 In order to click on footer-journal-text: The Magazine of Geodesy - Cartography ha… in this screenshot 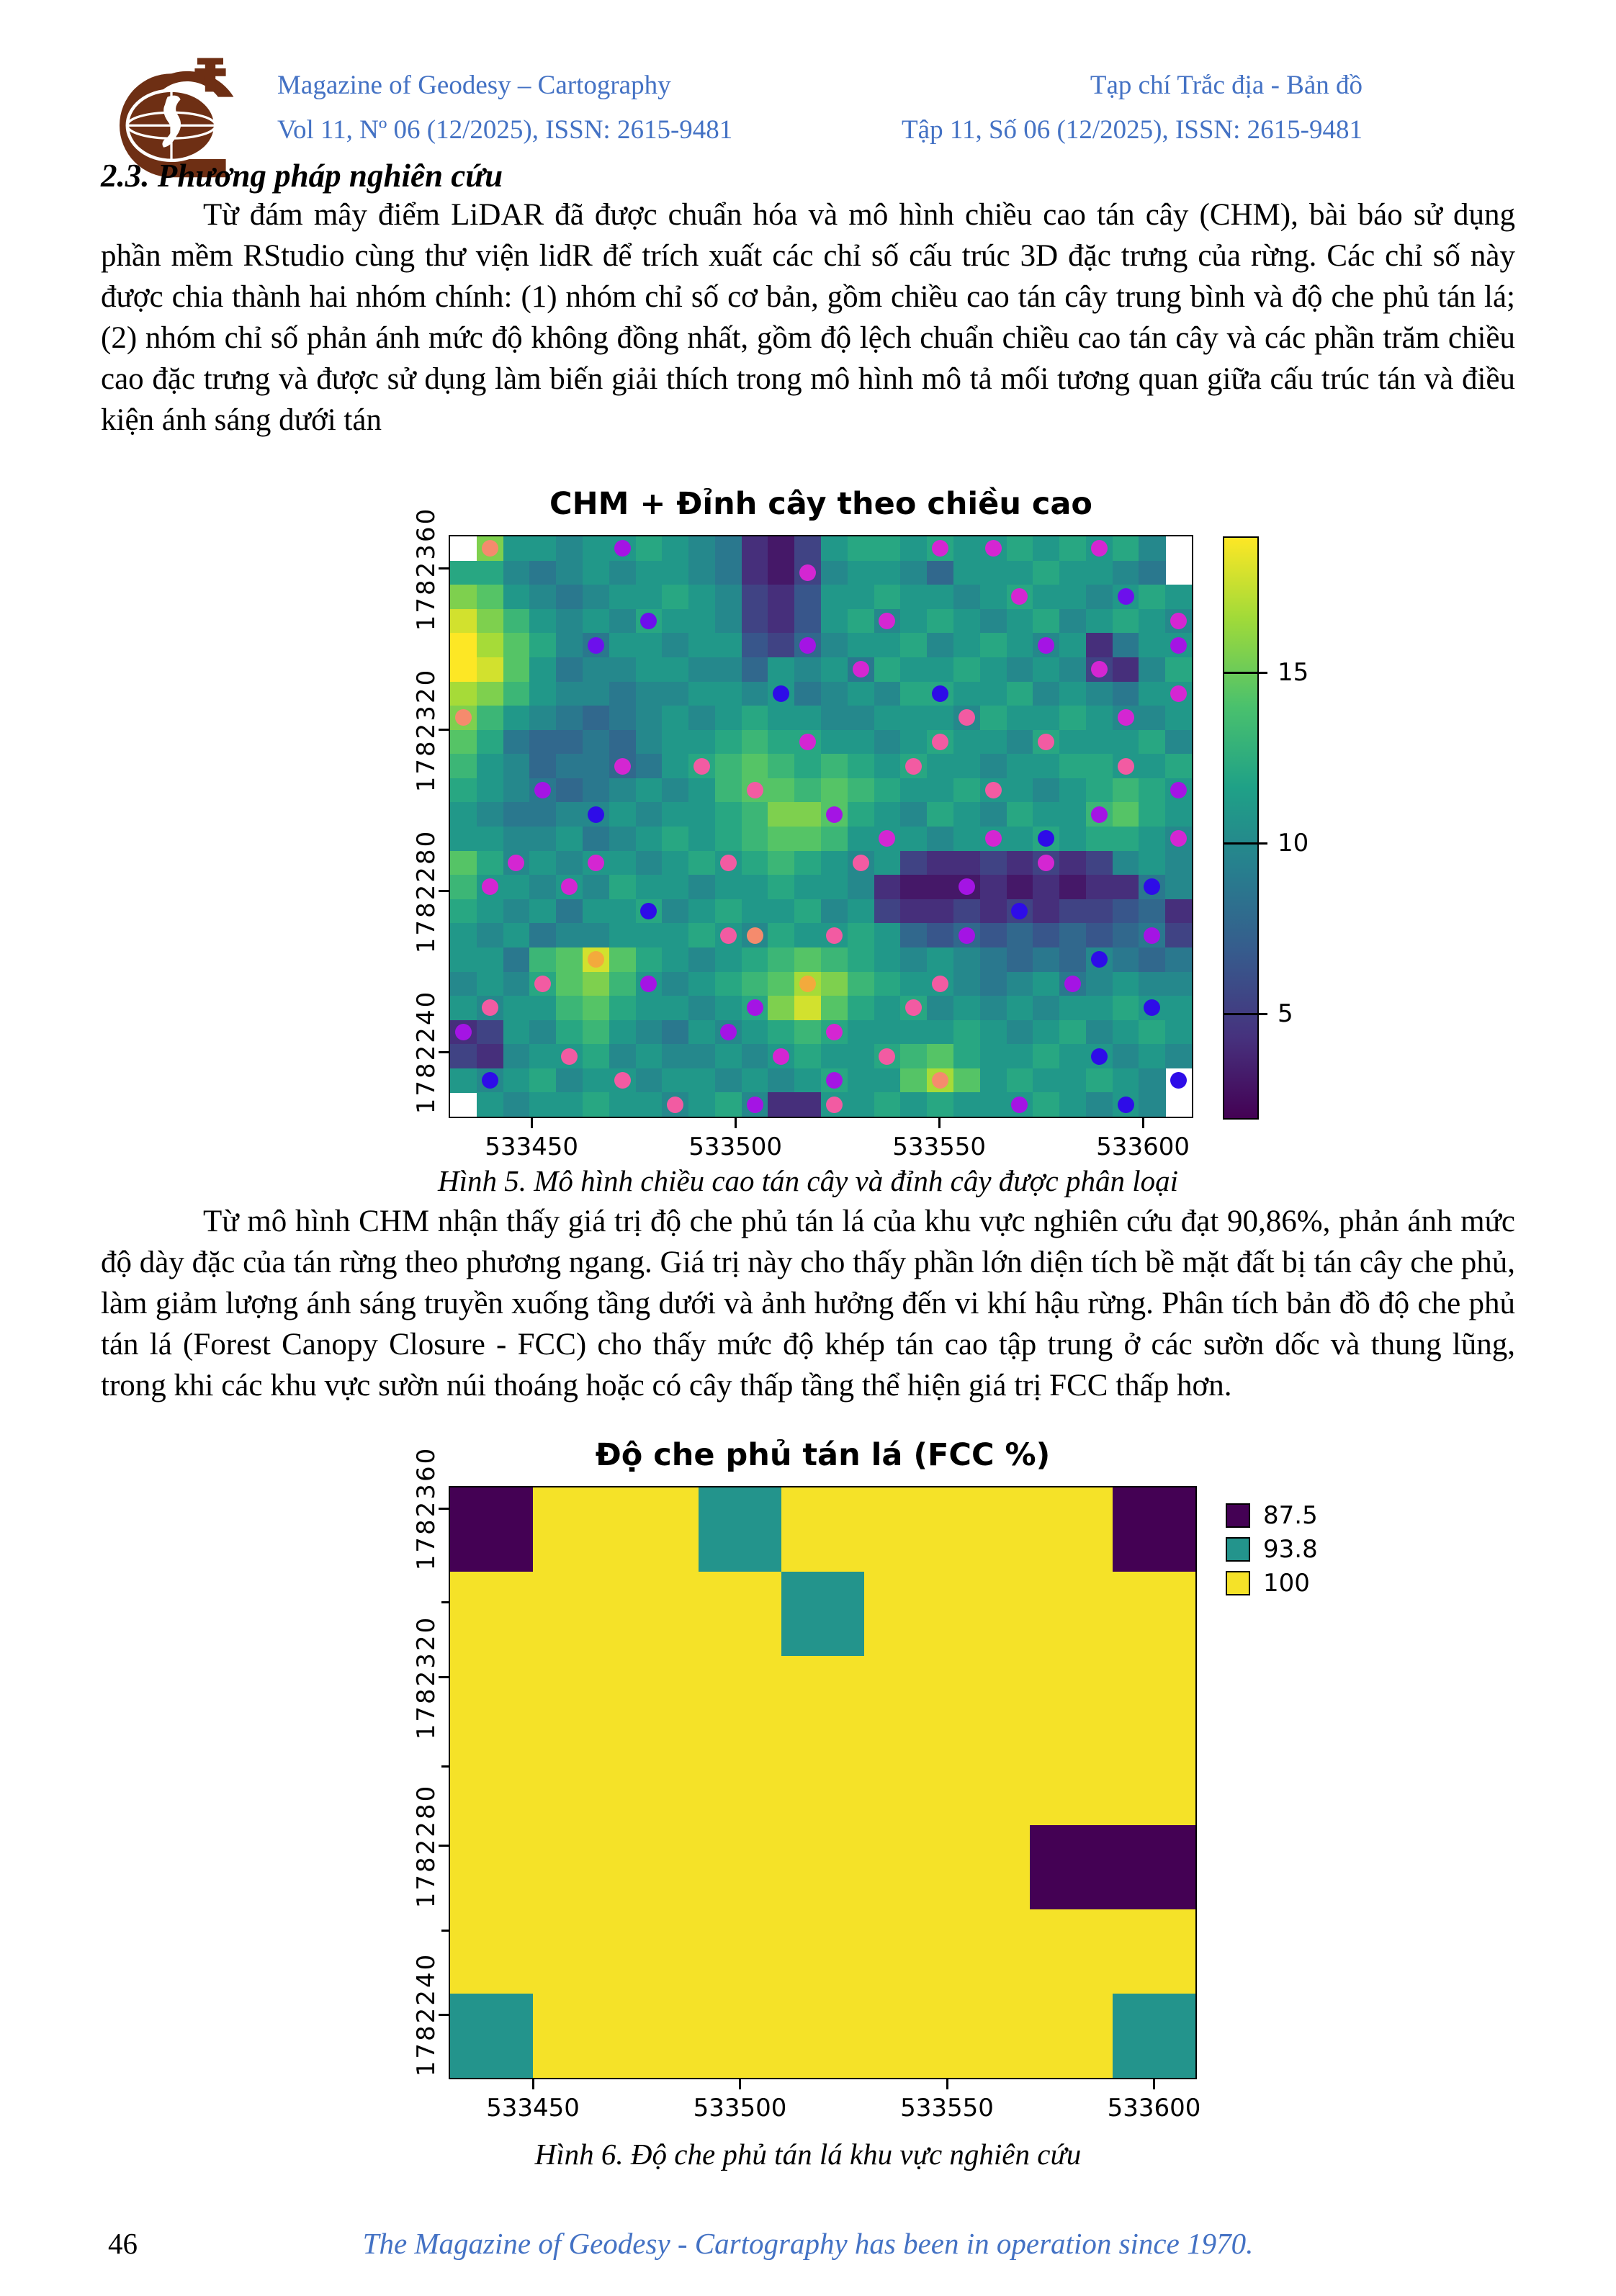, I will do `click(808, 2244)`.